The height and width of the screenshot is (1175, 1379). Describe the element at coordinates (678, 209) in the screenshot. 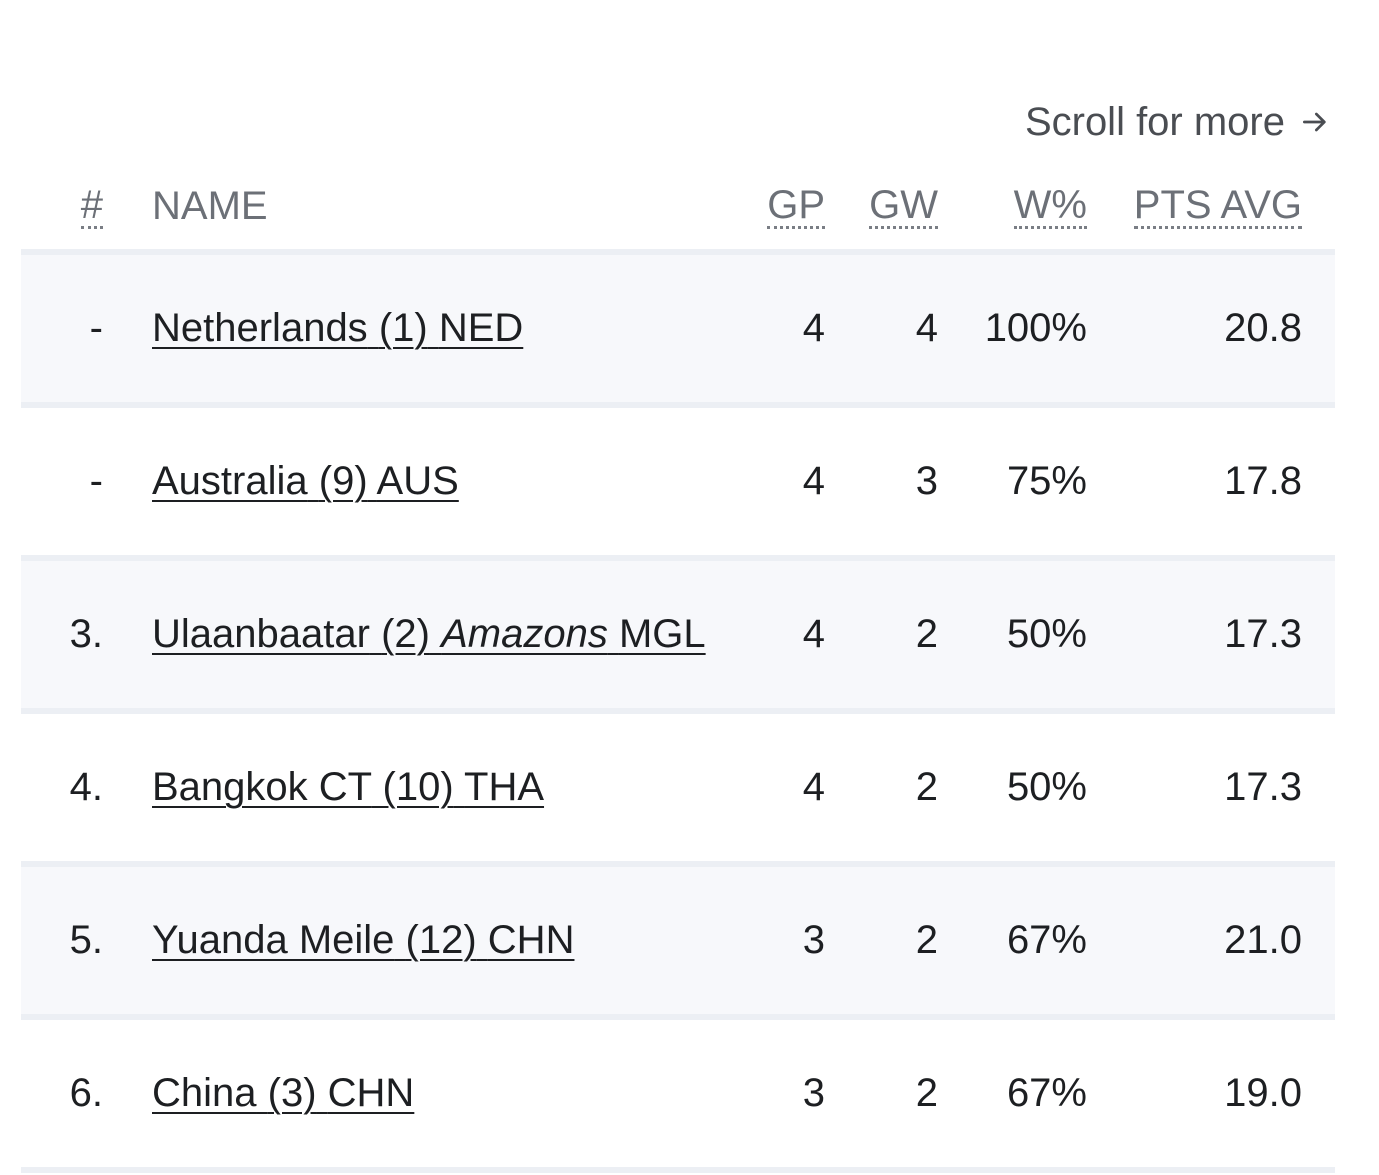

I see `table-header-row: # NAME GP GW W% PTS AVG` at that location.